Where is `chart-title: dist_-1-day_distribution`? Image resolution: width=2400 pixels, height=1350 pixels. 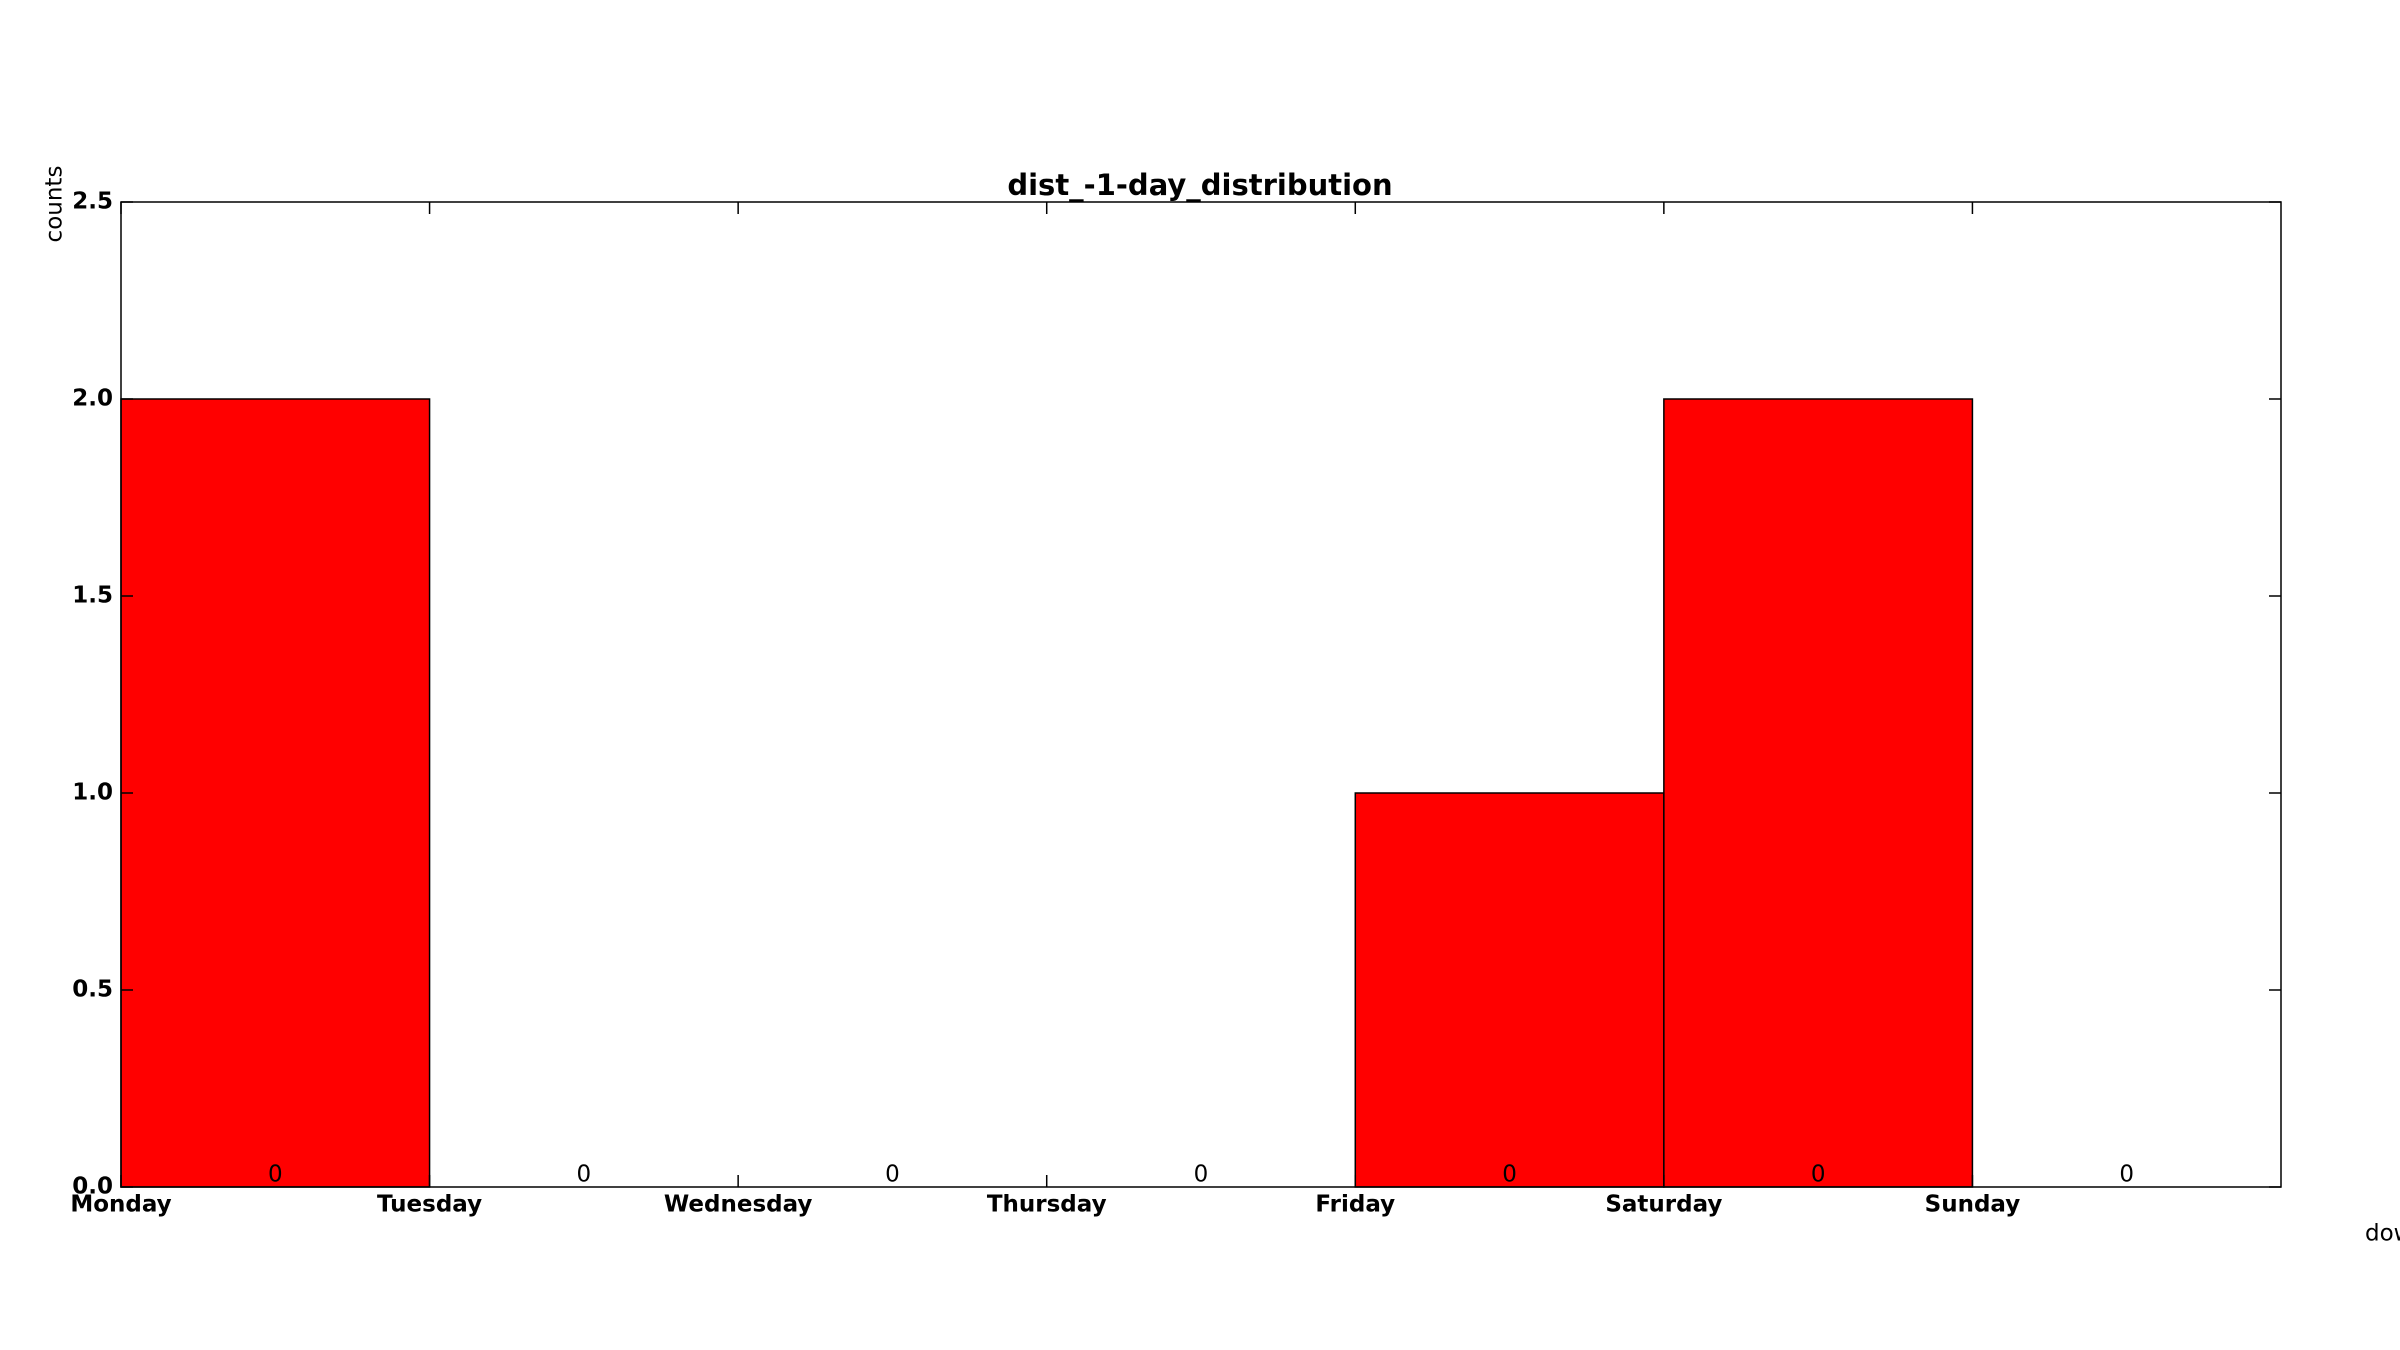 chart-title: dist_-1-day_distribution is located at coordinates (1199, 185).